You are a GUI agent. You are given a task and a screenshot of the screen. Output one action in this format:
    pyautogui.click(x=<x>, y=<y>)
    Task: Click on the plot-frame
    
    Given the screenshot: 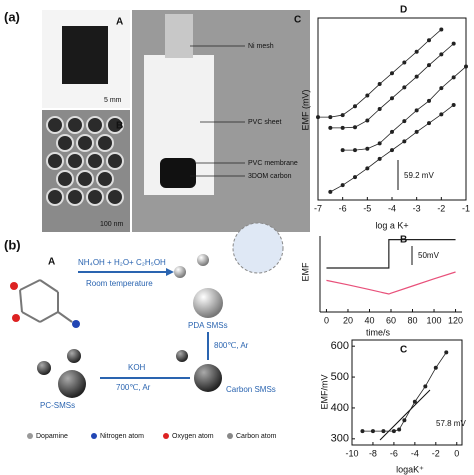 What is the action you would take?
    pyautogui.click(x=407, y=392)
    